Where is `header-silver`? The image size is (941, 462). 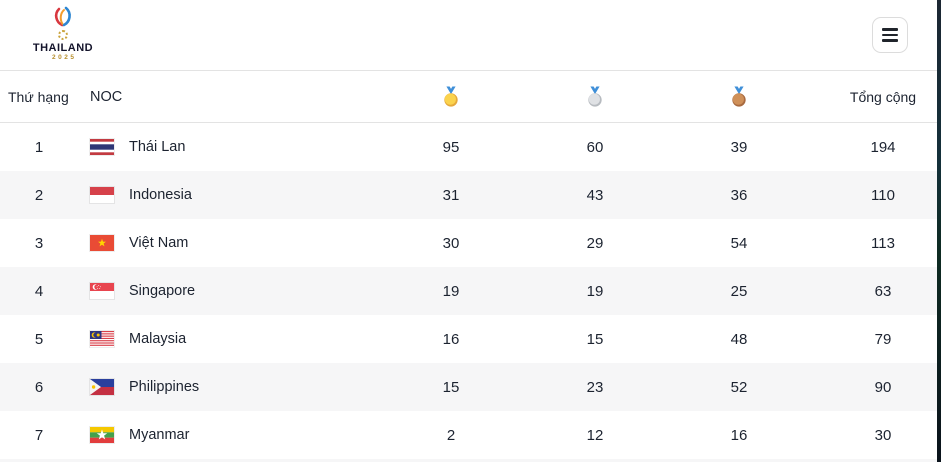
header-silver is located at coordinates (595, 97).